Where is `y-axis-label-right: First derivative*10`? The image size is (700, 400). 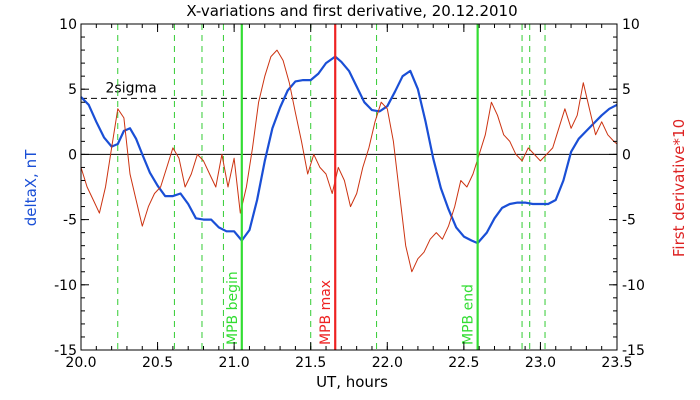
y-axis-label-right: First derivative*10 is located at coordinates (679, 188).